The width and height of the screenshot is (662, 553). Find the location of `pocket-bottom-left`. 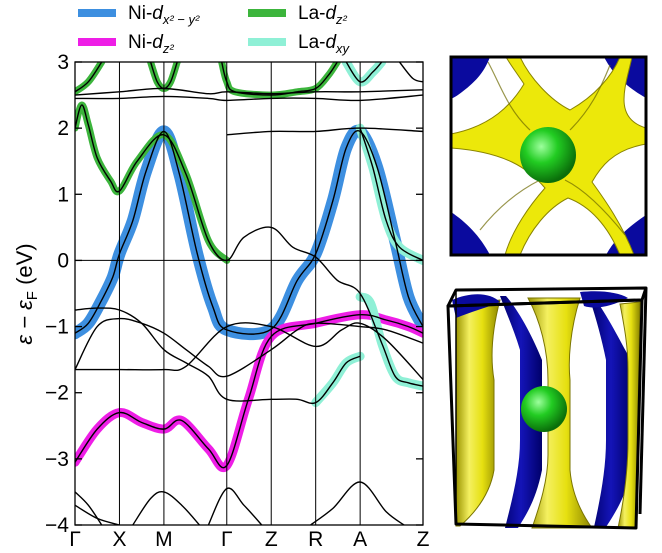

pocket-bottom-left is located at coordinates (470, 233).